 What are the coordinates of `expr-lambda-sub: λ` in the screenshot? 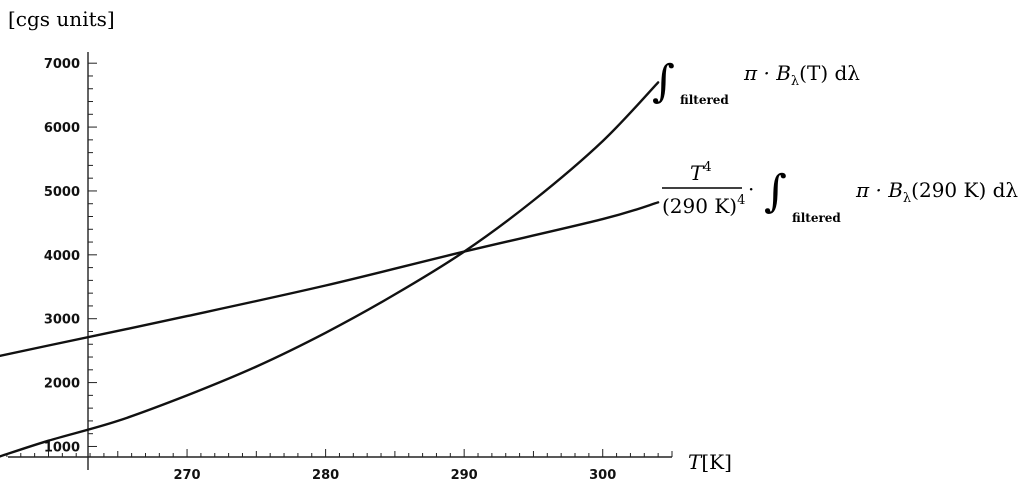 It's located at (795, 81).